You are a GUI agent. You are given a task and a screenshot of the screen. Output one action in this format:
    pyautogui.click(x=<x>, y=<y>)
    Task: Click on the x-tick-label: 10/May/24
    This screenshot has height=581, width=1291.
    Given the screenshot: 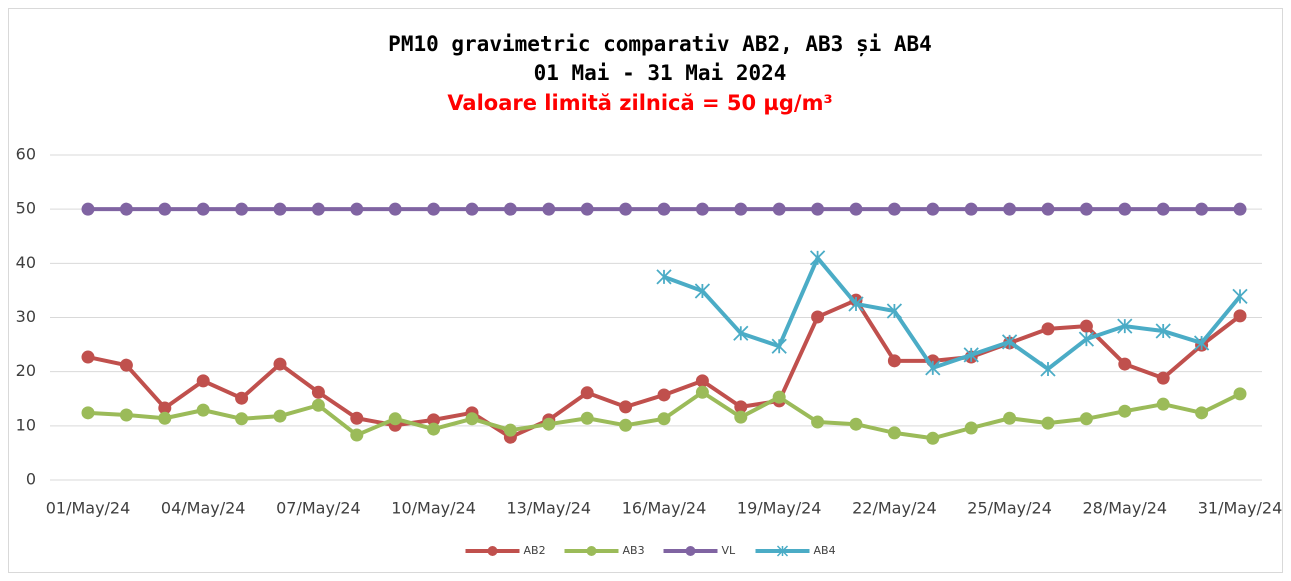 What is the action you would take?
    pyautogui.click(x=433, y=508)
    